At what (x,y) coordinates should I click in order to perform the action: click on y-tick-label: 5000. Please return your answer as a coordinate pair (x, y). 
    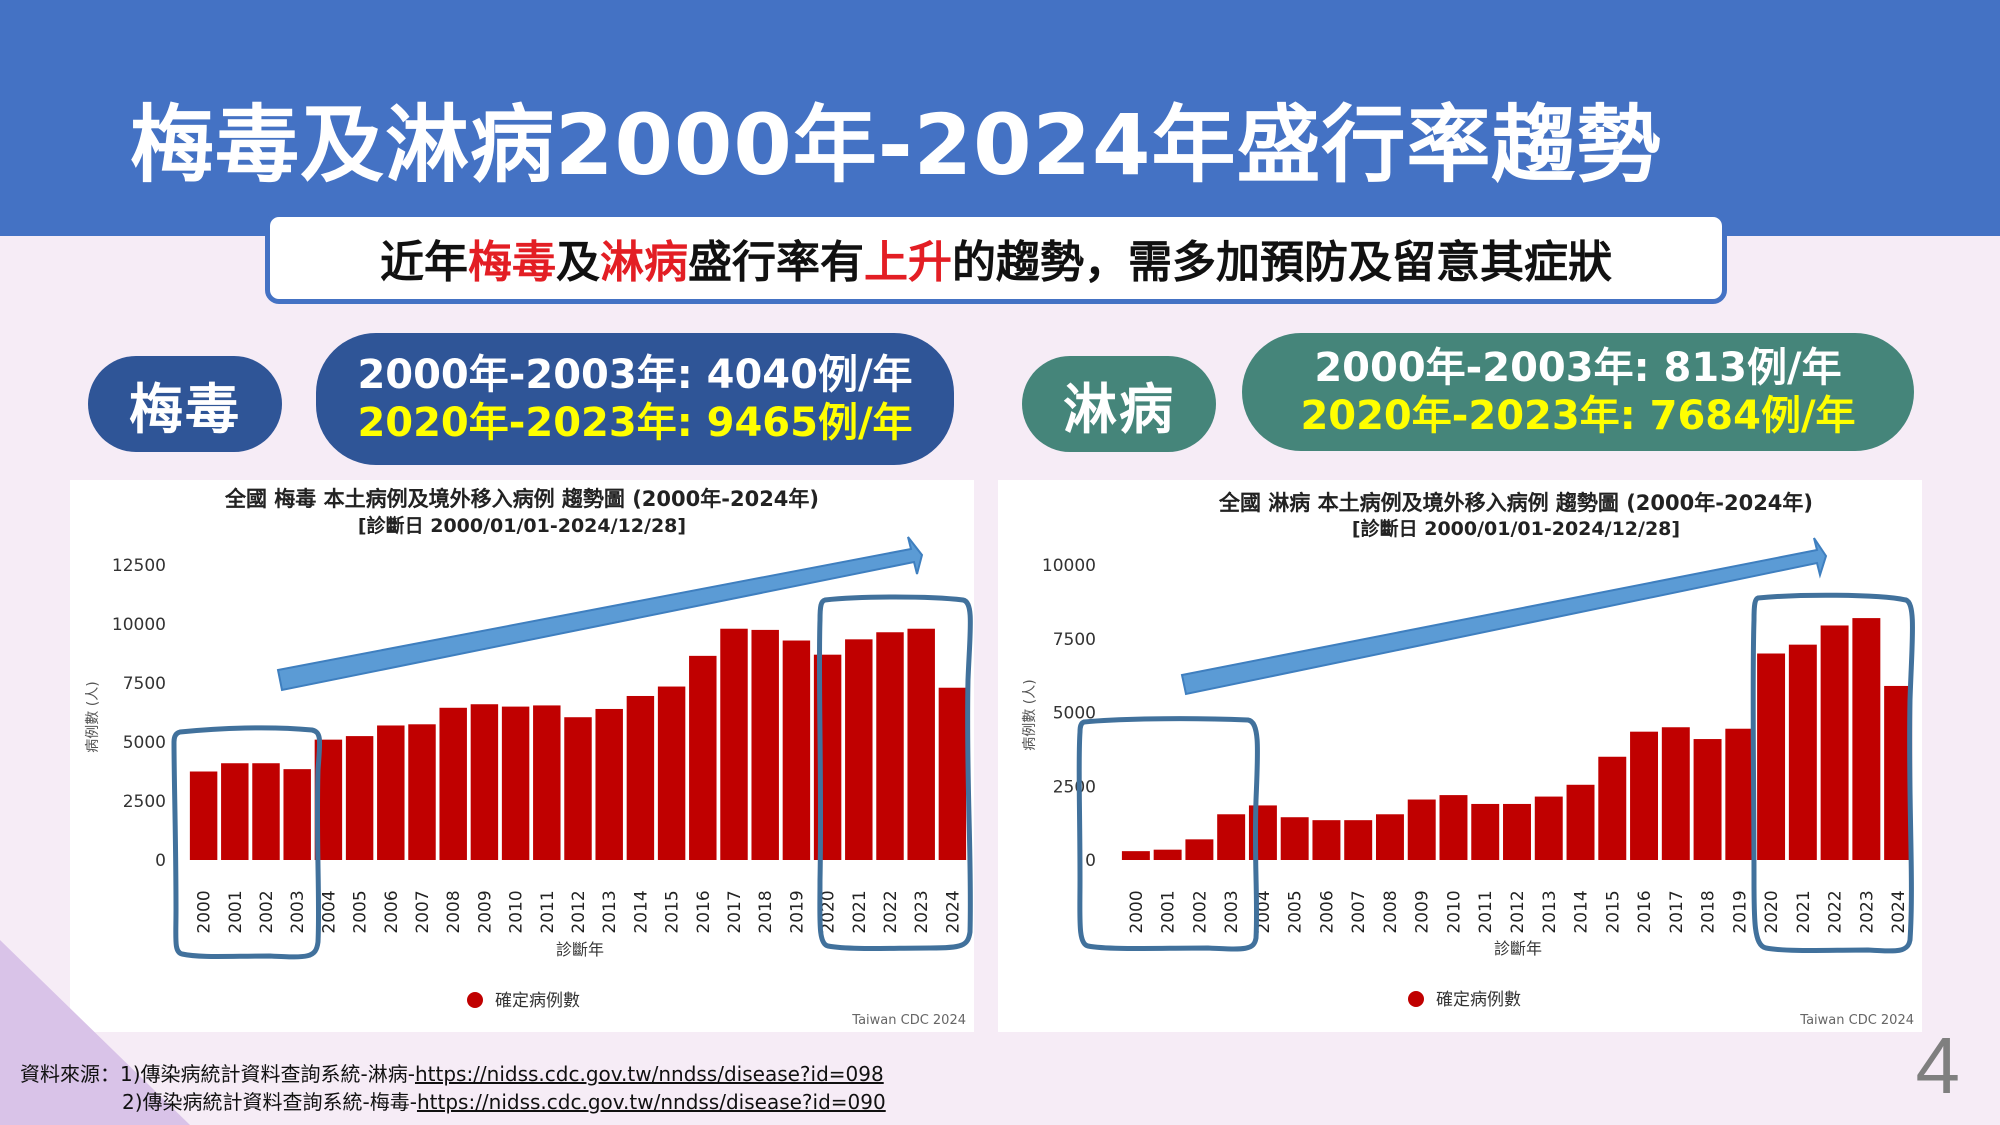
    Looking at the image, I should click on (1074, 714).